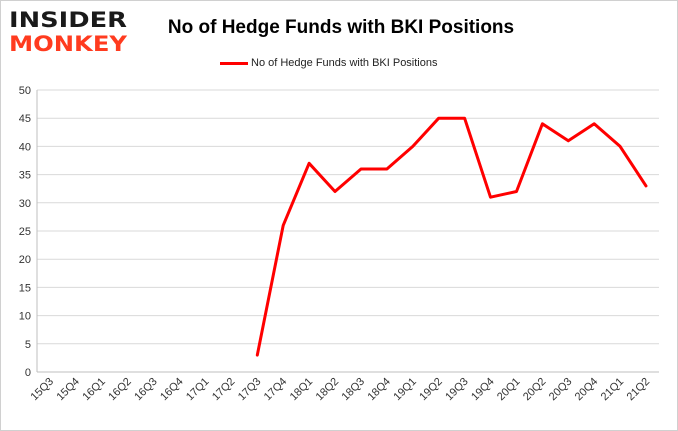 The image size is (678, 431). I want to click on y-tick-label: 40, so click(25, 147).